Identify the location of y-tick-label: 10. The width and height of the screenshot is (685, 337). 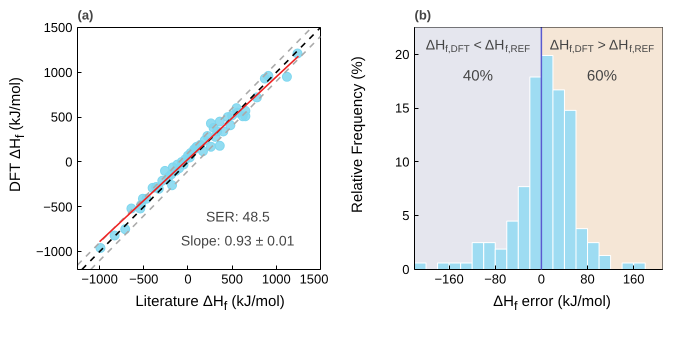
(402, 162).